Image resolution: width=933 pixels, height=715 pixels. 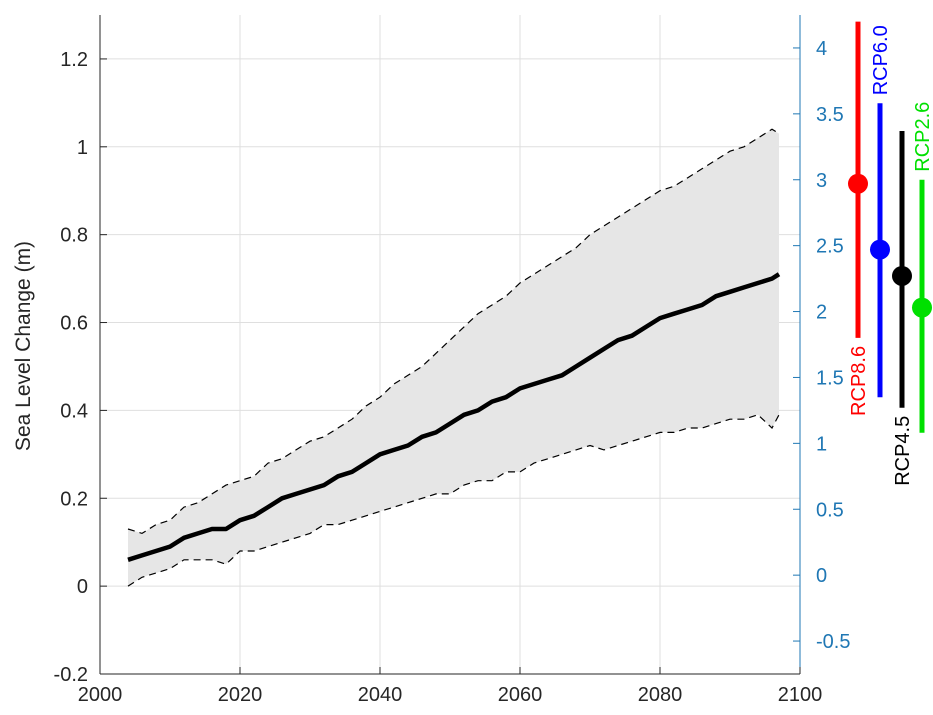 I want to click on scenario-label-rcp2-6: RCP2.6, so click(x=922, y=137).